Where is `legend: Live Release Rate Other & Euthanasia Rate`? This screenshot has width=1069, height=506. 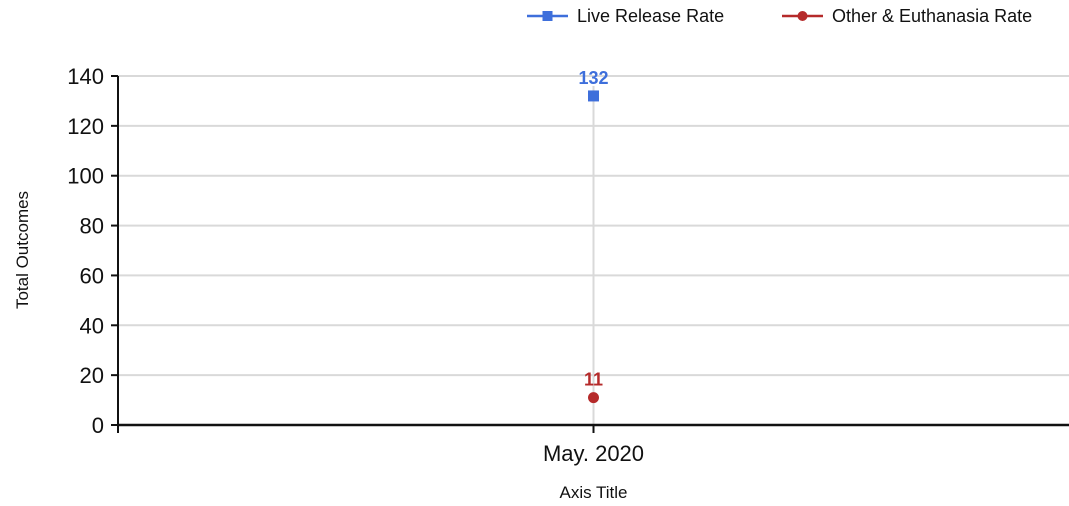 legend: Live Release Rate Other & Euthanasia Rate is located at coordinates (779, 16).